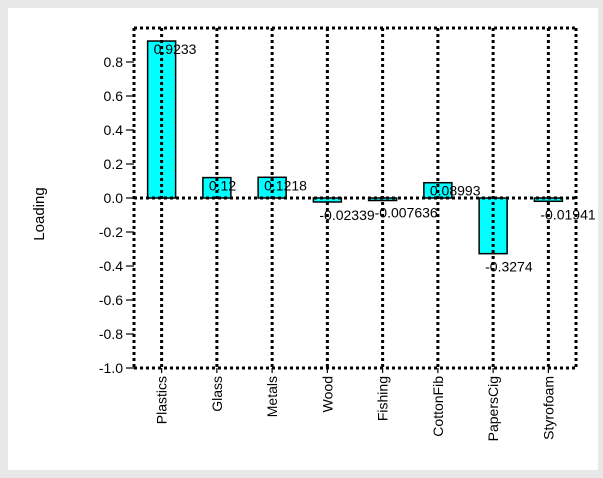 The height and width of the screenshot is (478, 603). Describe the element at coordinates (509, 267) in the screenshot. I see `value-label-paperscig: -0.3274` at that location.